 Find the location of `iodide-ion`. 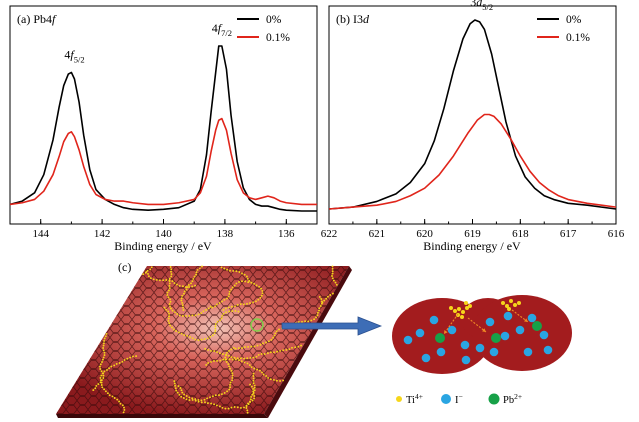

iodide-ion is located at coordinates (490, 322).